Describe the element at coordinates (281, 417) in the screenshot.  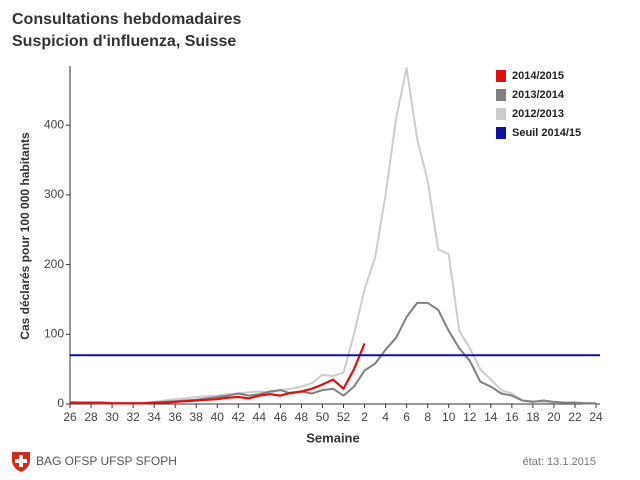
I see `x-tick-label: 46` at that location.